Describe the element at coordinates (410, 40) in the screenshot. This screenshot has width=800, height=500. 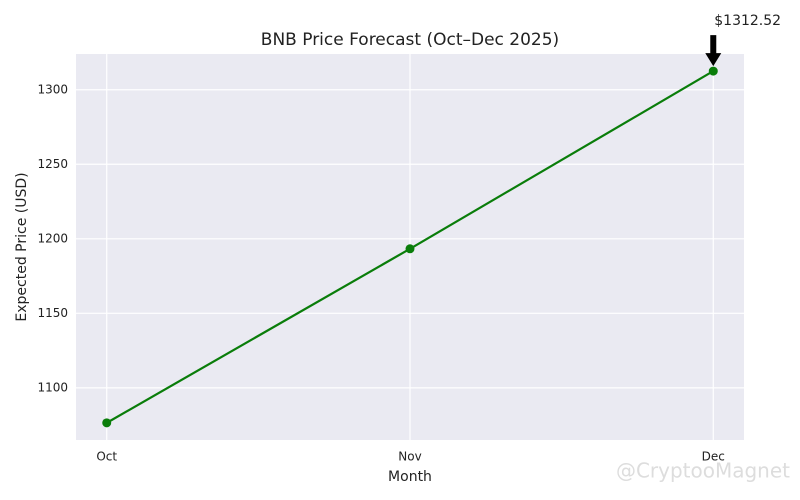
I see `chart-title: BNB Price Forecast (Oct–Dec 2025)` at that location.